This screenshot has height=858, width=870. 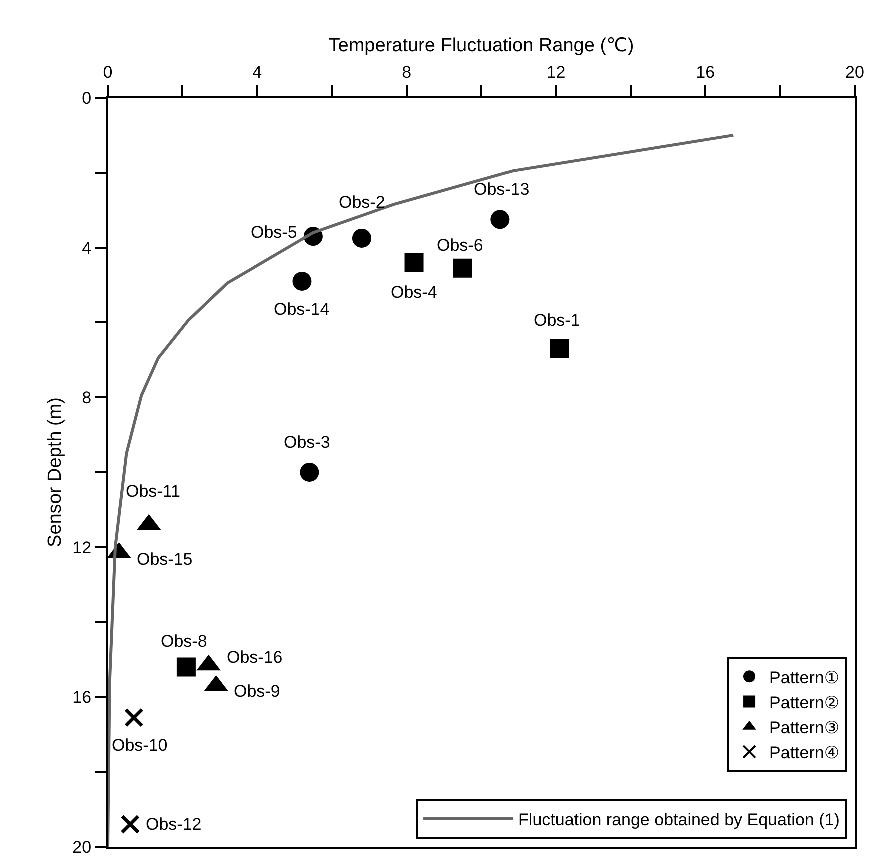 What do you see at coordinates (557, 320) in the screenshot?
I see `annotation: Obs-1` at bounding box center [557, 320].